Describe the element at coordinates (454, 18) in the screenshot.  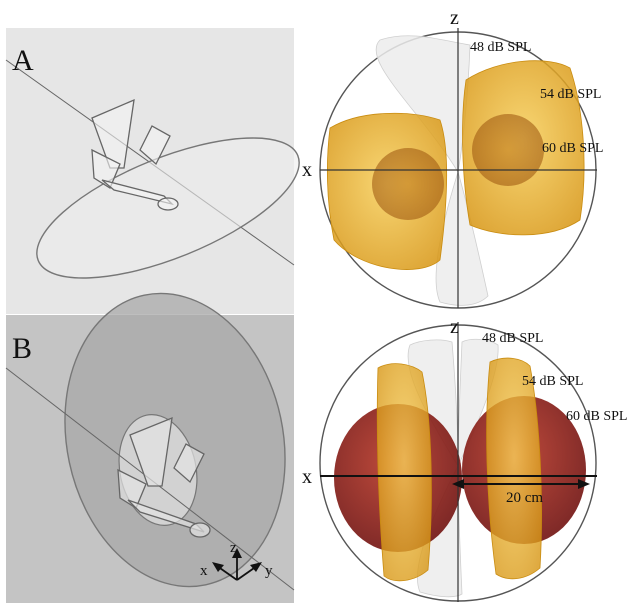
I see `plot-a-z-label: z` at that location.